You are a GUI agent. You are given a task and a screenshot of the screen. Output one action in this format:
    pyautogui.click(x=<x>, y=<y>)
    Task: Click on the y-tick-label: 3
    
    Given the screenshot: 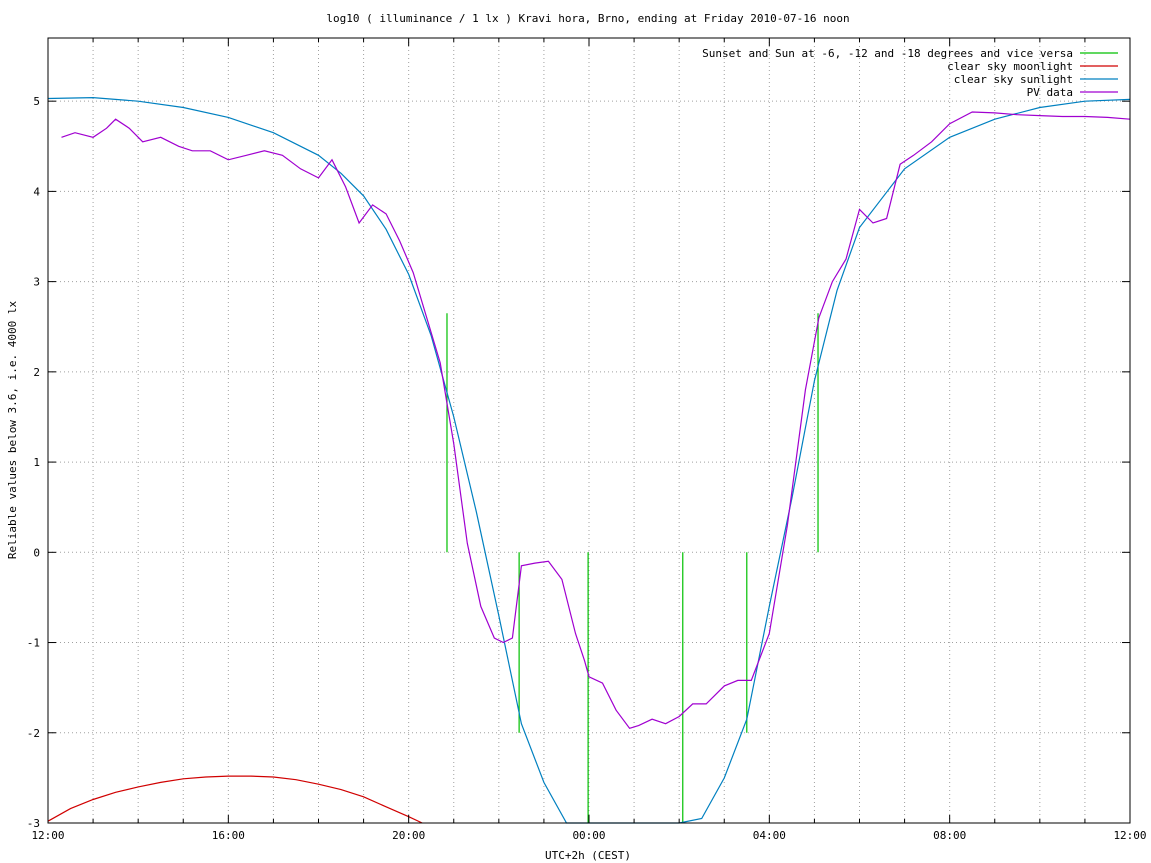 What is the action you would take?
    pyautogui.click(x=36, y=282)
    